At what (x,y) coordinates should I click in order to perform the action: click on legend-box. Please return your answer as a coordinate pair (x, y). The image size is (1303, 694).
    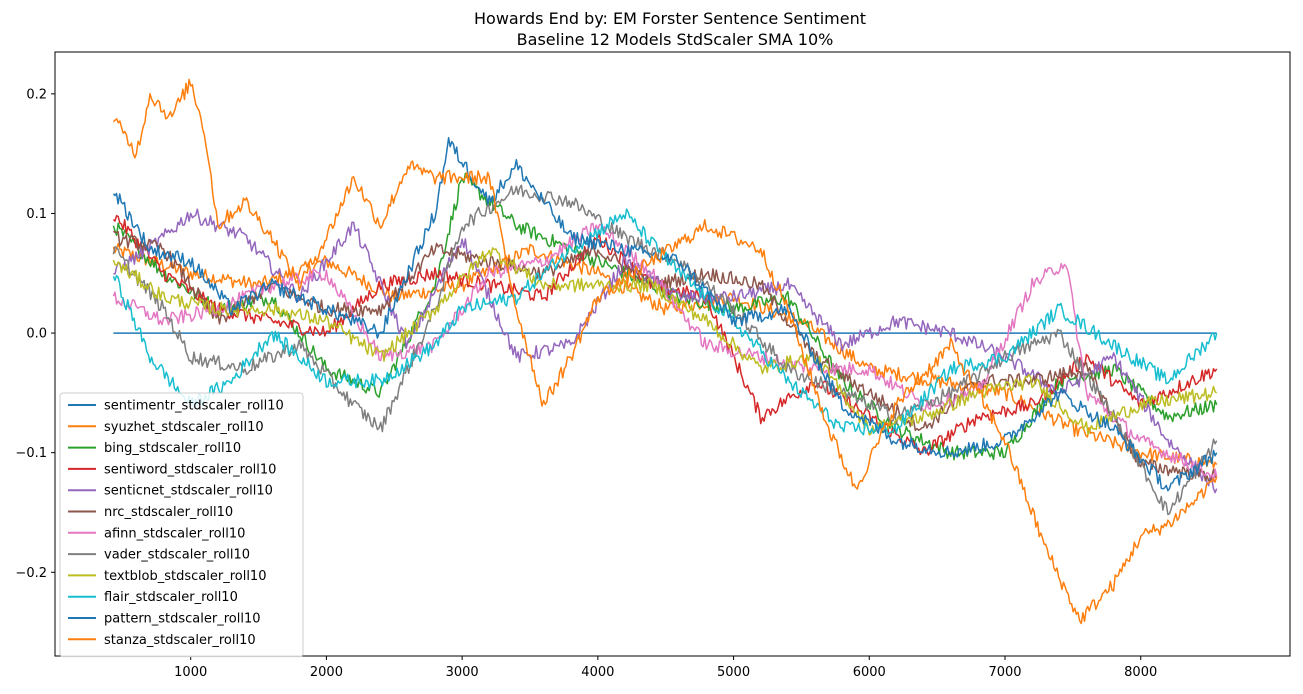
    Looking at the image, I should click on (181, 525).